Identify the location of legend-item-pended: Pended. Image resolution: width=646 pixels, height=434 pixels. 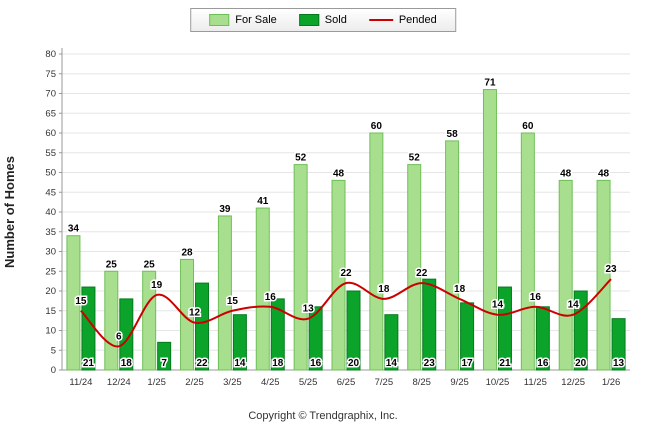
(402, 20).